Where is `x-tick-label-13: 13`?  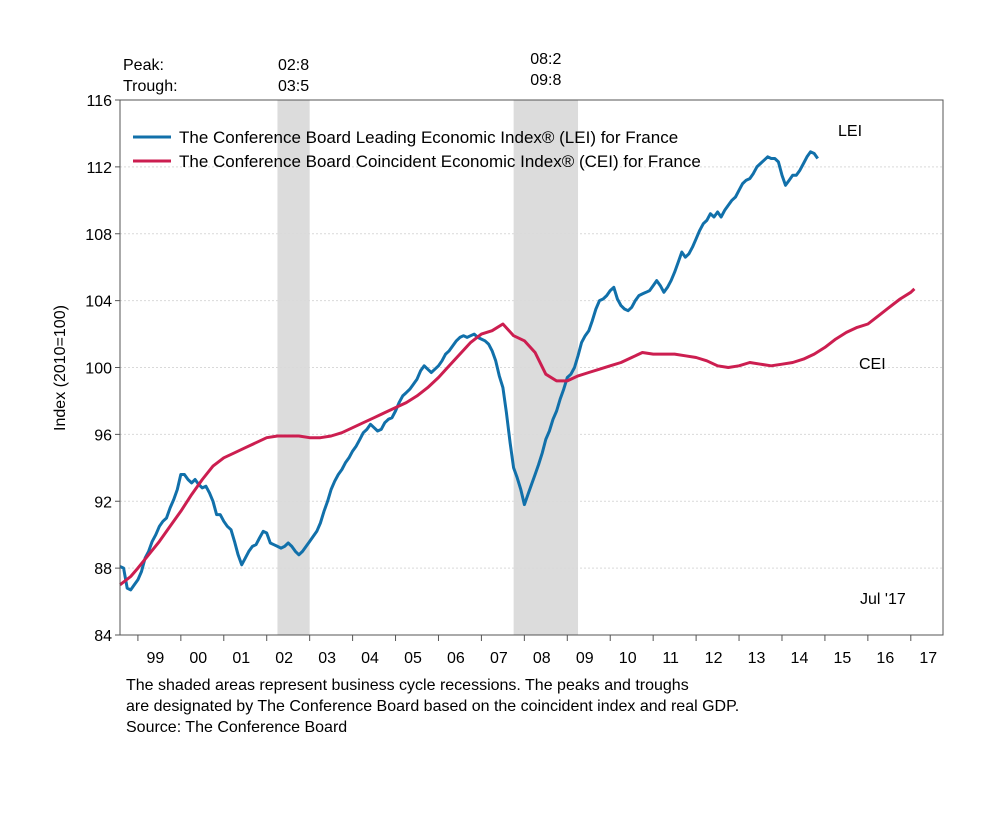 x-tick-label-13: 13 is located at coordinates (757, 658).